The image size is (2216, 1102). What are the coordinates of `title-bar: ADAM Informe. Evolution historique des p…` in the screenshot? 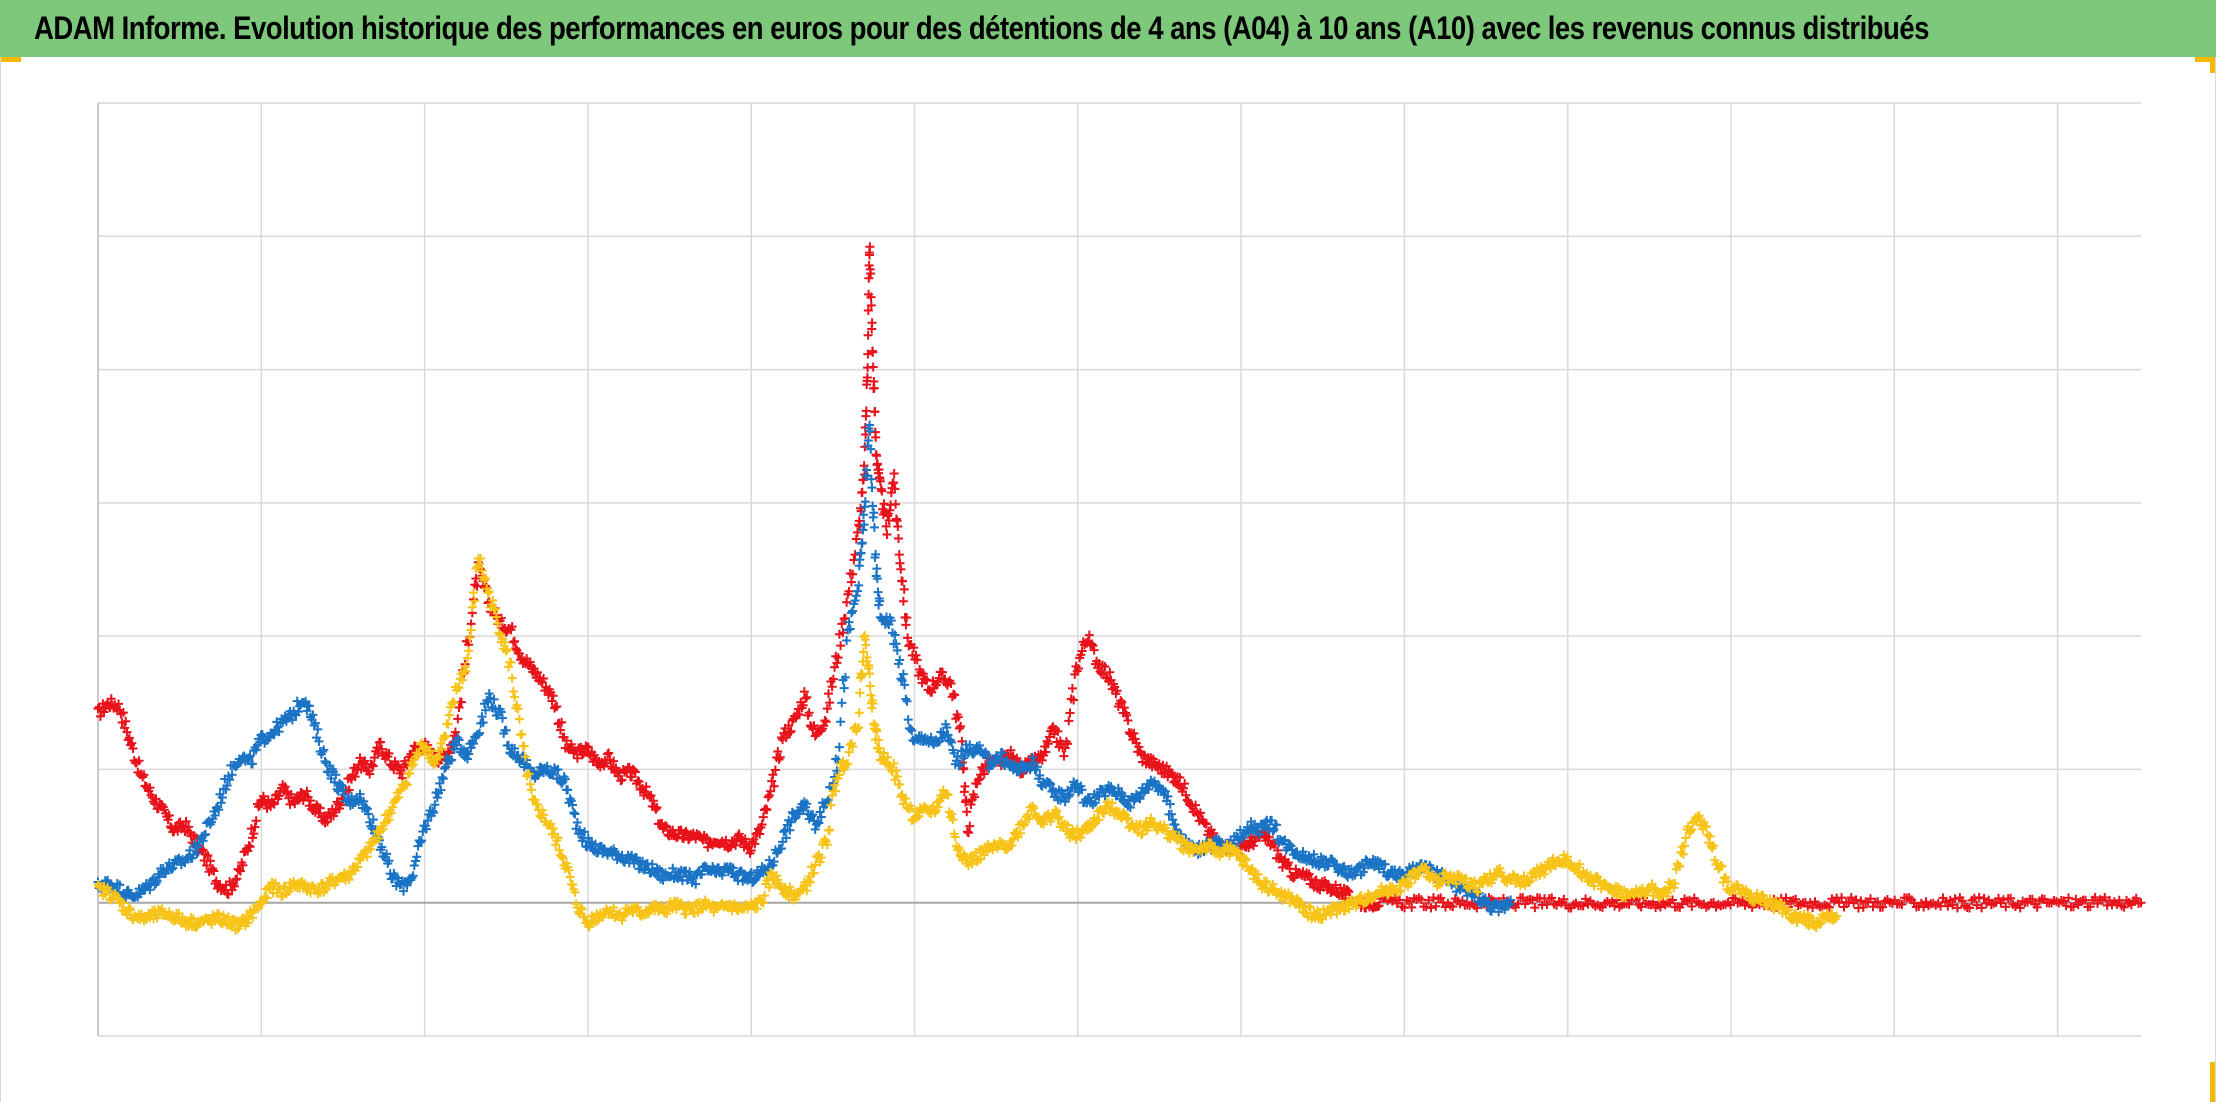 It's located at (1108, 28).